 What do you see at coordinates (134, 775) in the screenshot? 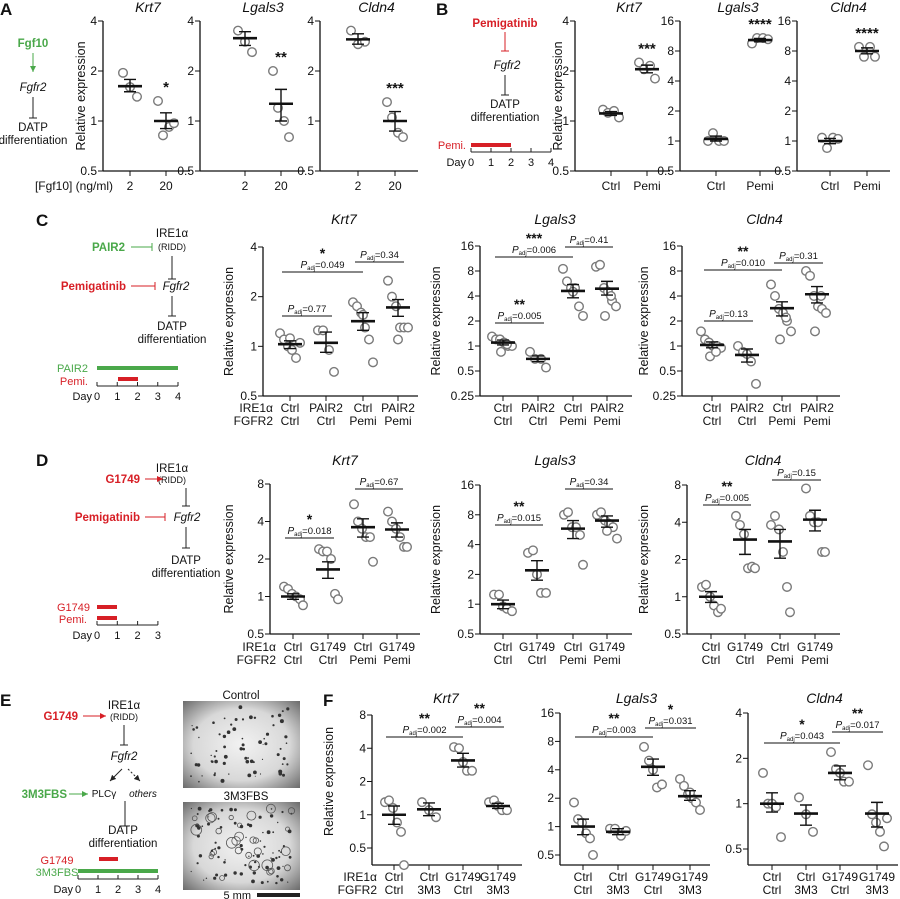
I see `signal-dashed-arrow-icon` at bounding box center [134, 775].